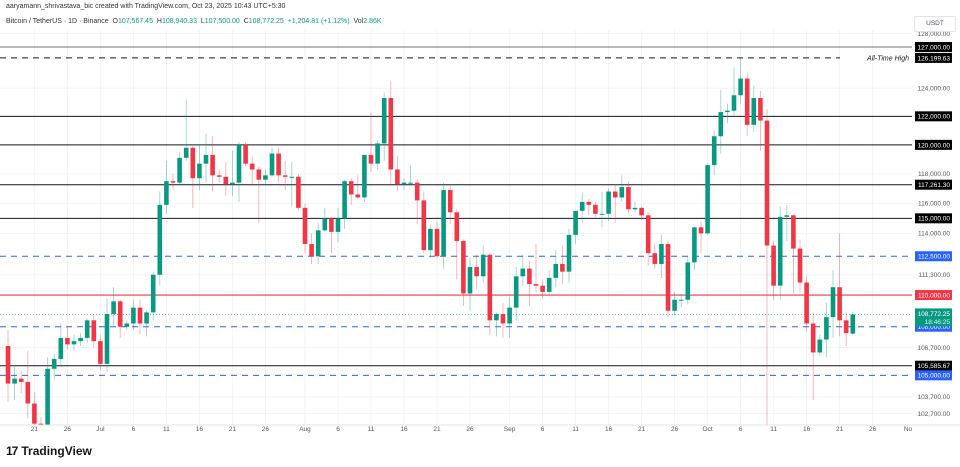 The image size is (960, 467). Describe the element at coordinates (938, 322) in the screenshot. I see `bar-countdown: 18:46:25` at that location.